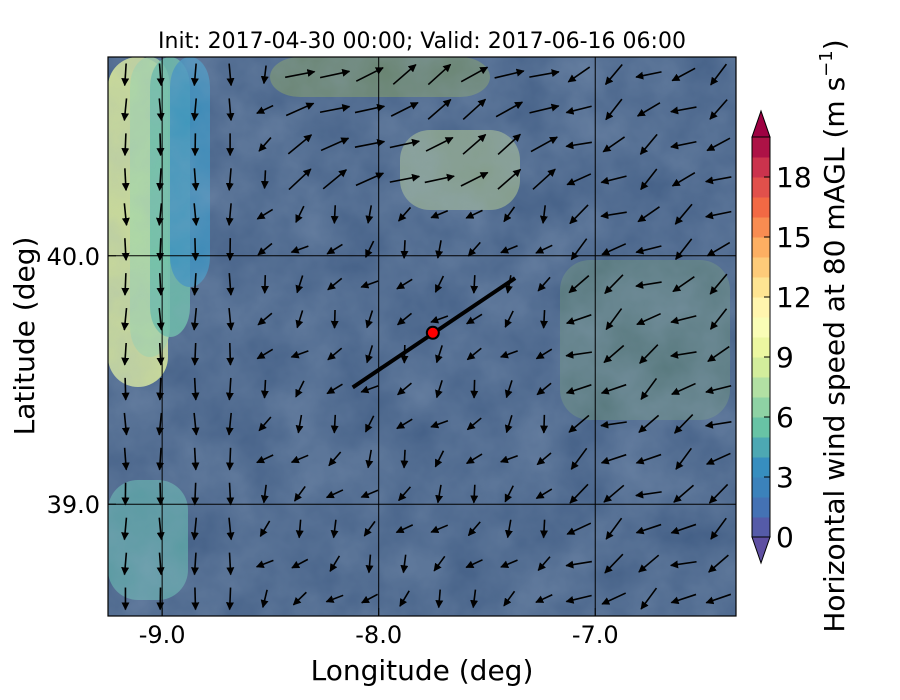  I want to click on colorbar, so click(761, 337).